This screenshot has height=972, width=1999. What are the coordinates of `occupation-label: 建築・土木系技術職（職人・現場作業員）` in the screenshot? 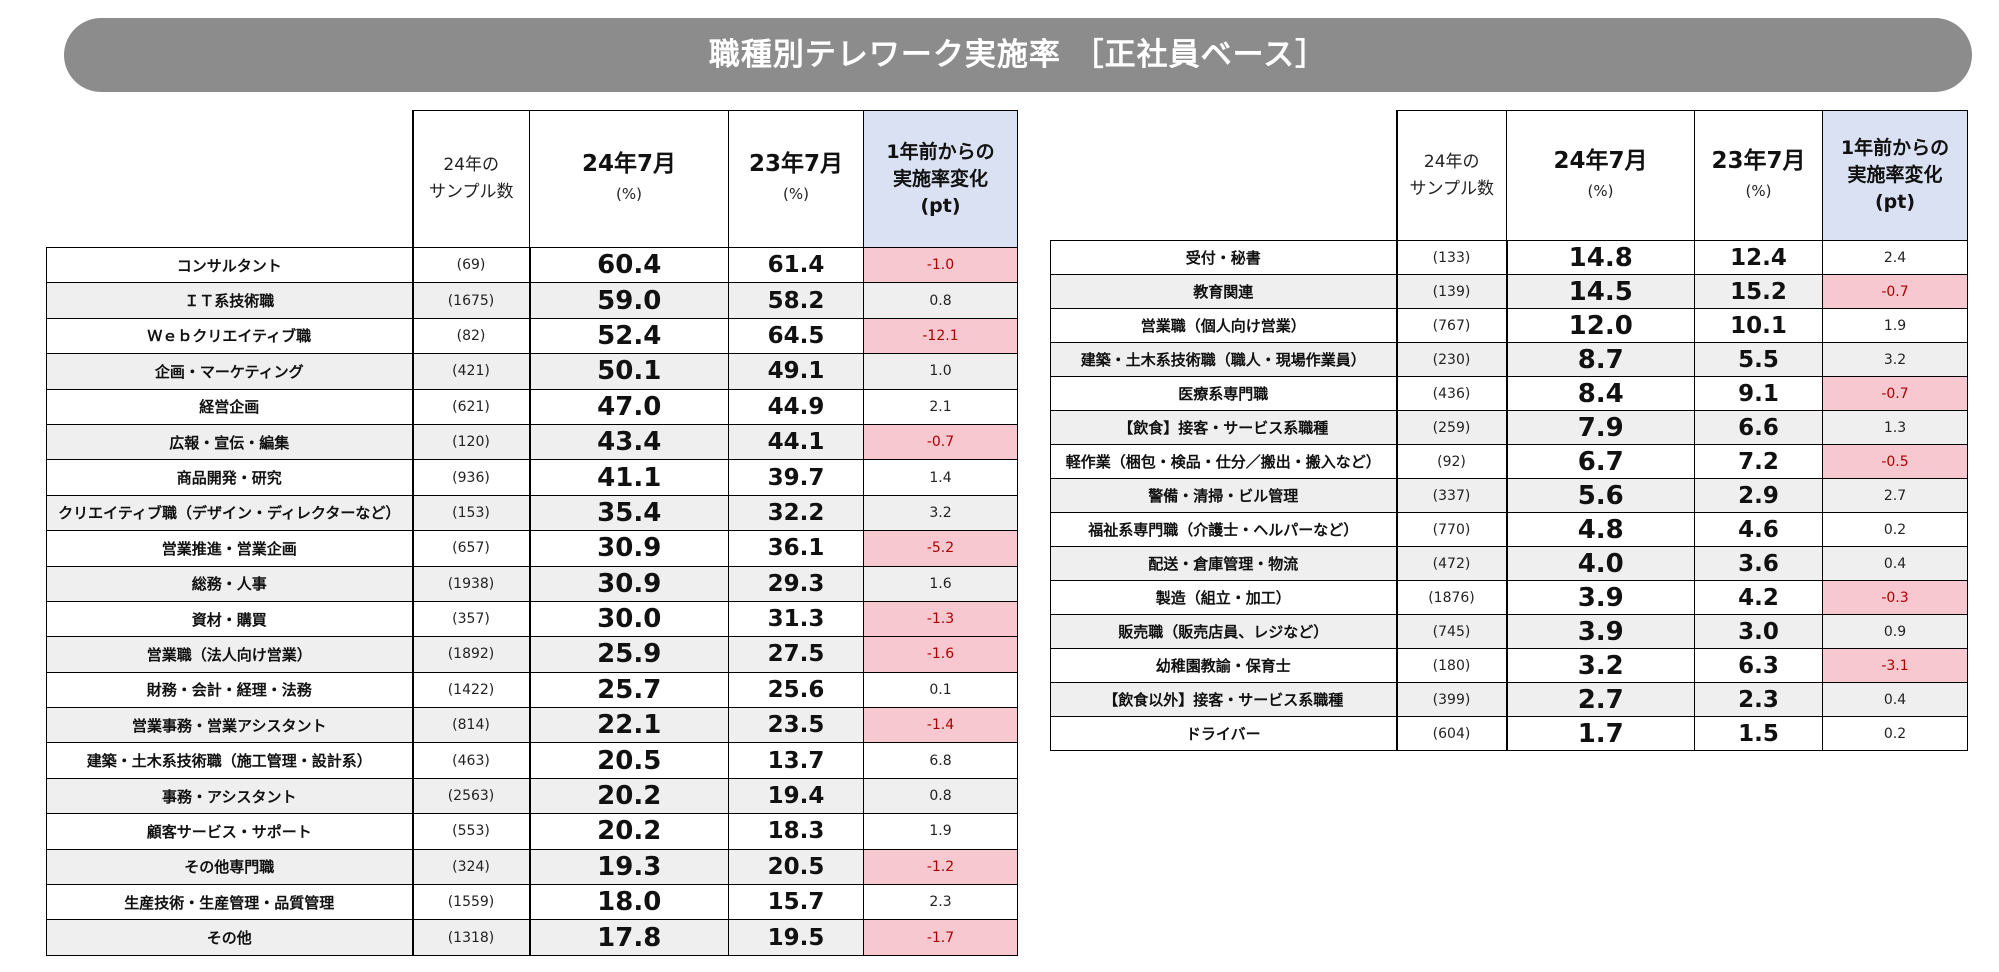 It's located at (1224, 359).